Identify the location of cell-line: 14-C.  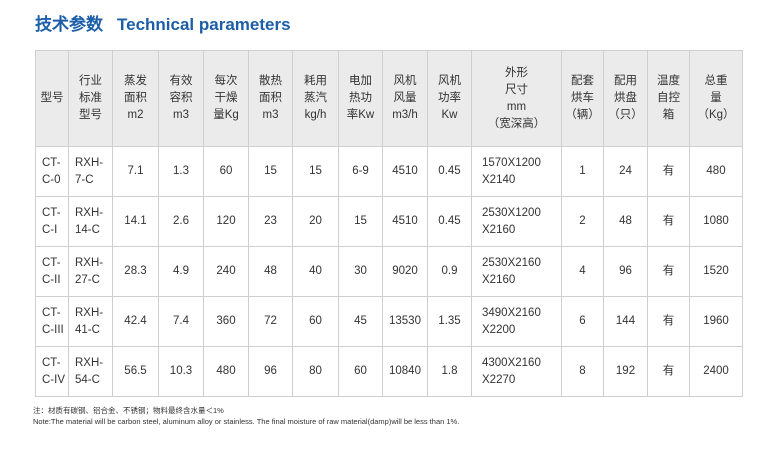
(87, 229).